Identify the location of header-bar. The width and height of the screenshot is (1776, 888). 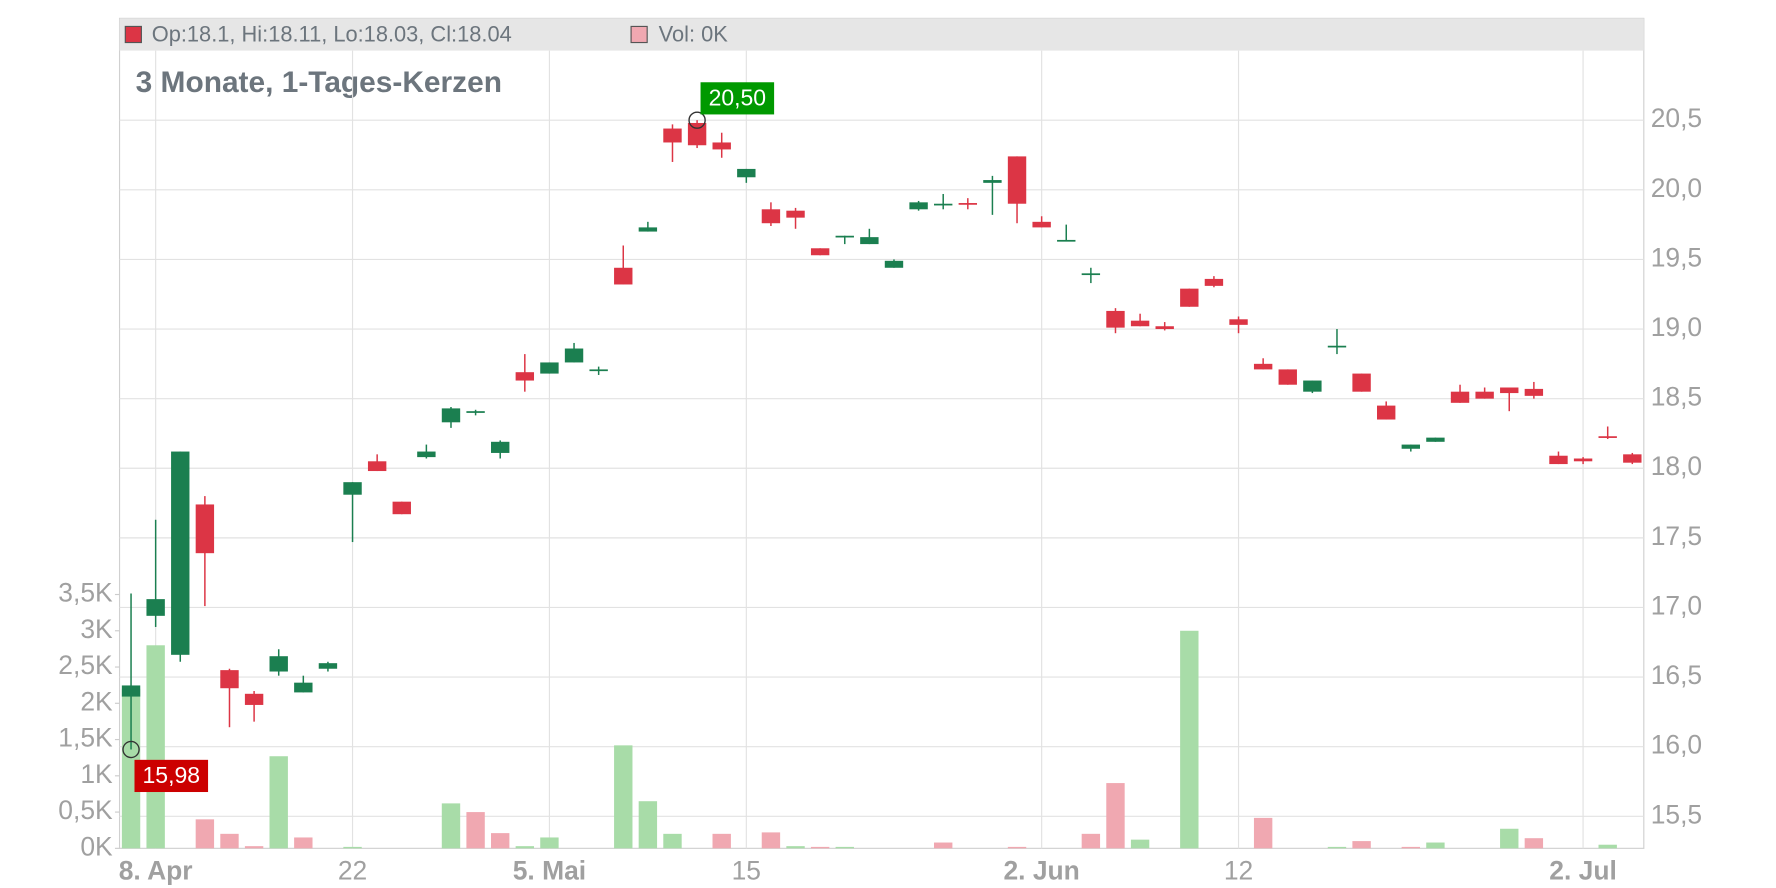
(881, 34).